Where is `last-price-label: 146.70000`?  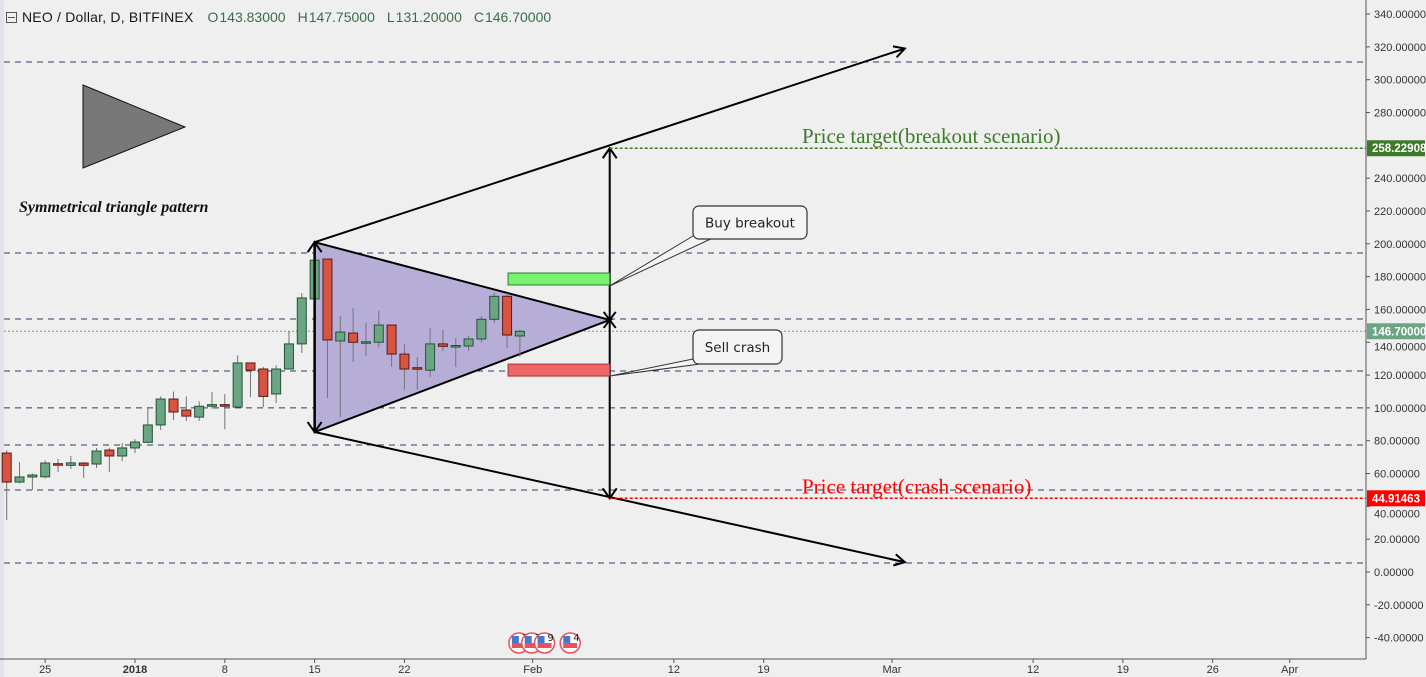 last-price-label: 146.70000 is located at coordinates (1399, 332).